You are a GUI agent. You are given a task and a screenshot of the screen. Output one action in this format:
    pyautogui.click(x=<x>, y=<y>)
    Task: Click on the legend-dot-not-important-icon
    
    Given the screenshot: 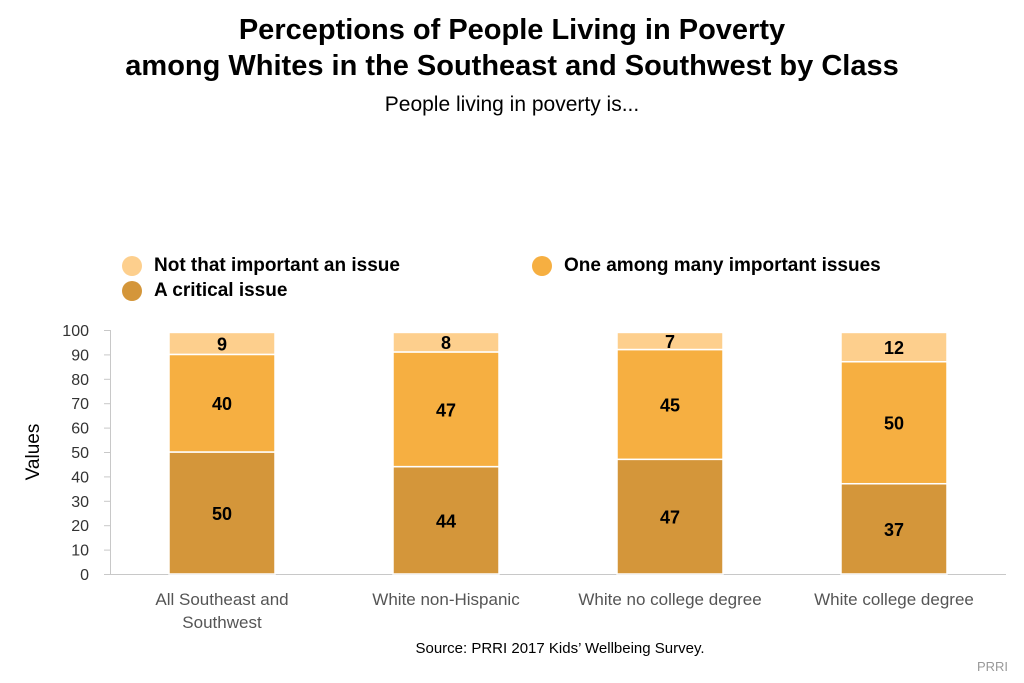 What is the action you would take?
    pyautogui.click(x=132, y=266)
    